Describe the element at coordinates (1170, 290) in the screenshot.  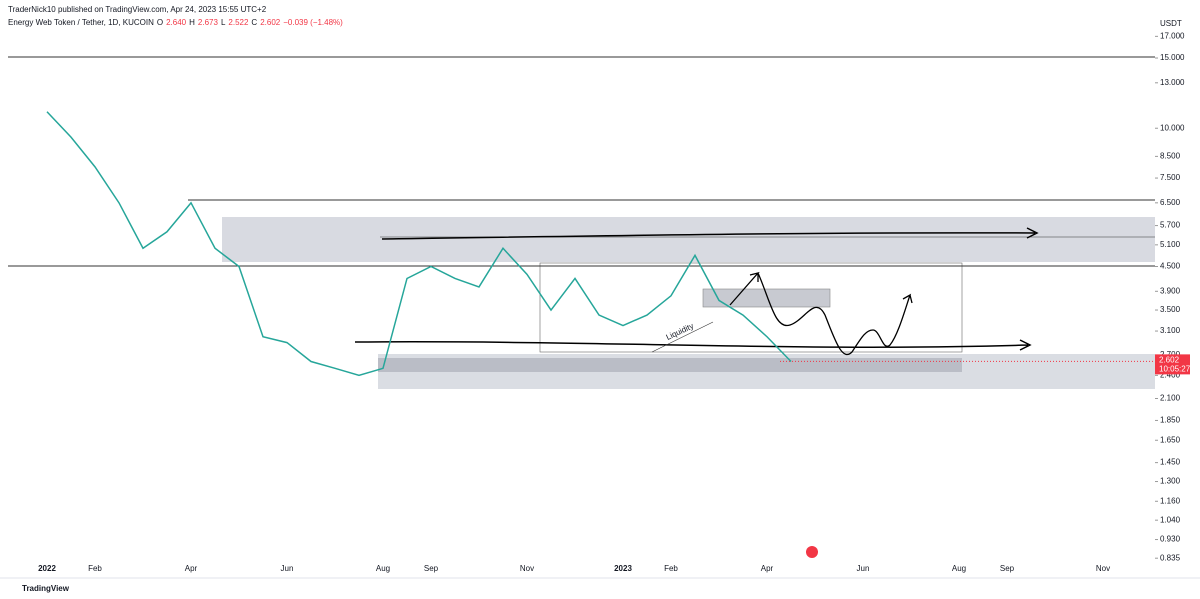
I see `y-tick-label: 3.900` at that location.